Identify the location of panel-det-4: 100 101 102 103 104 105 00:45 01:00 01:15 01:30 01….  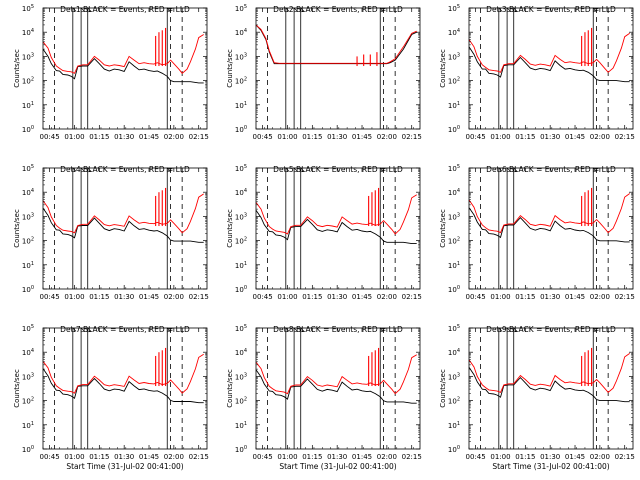
(111, 232).